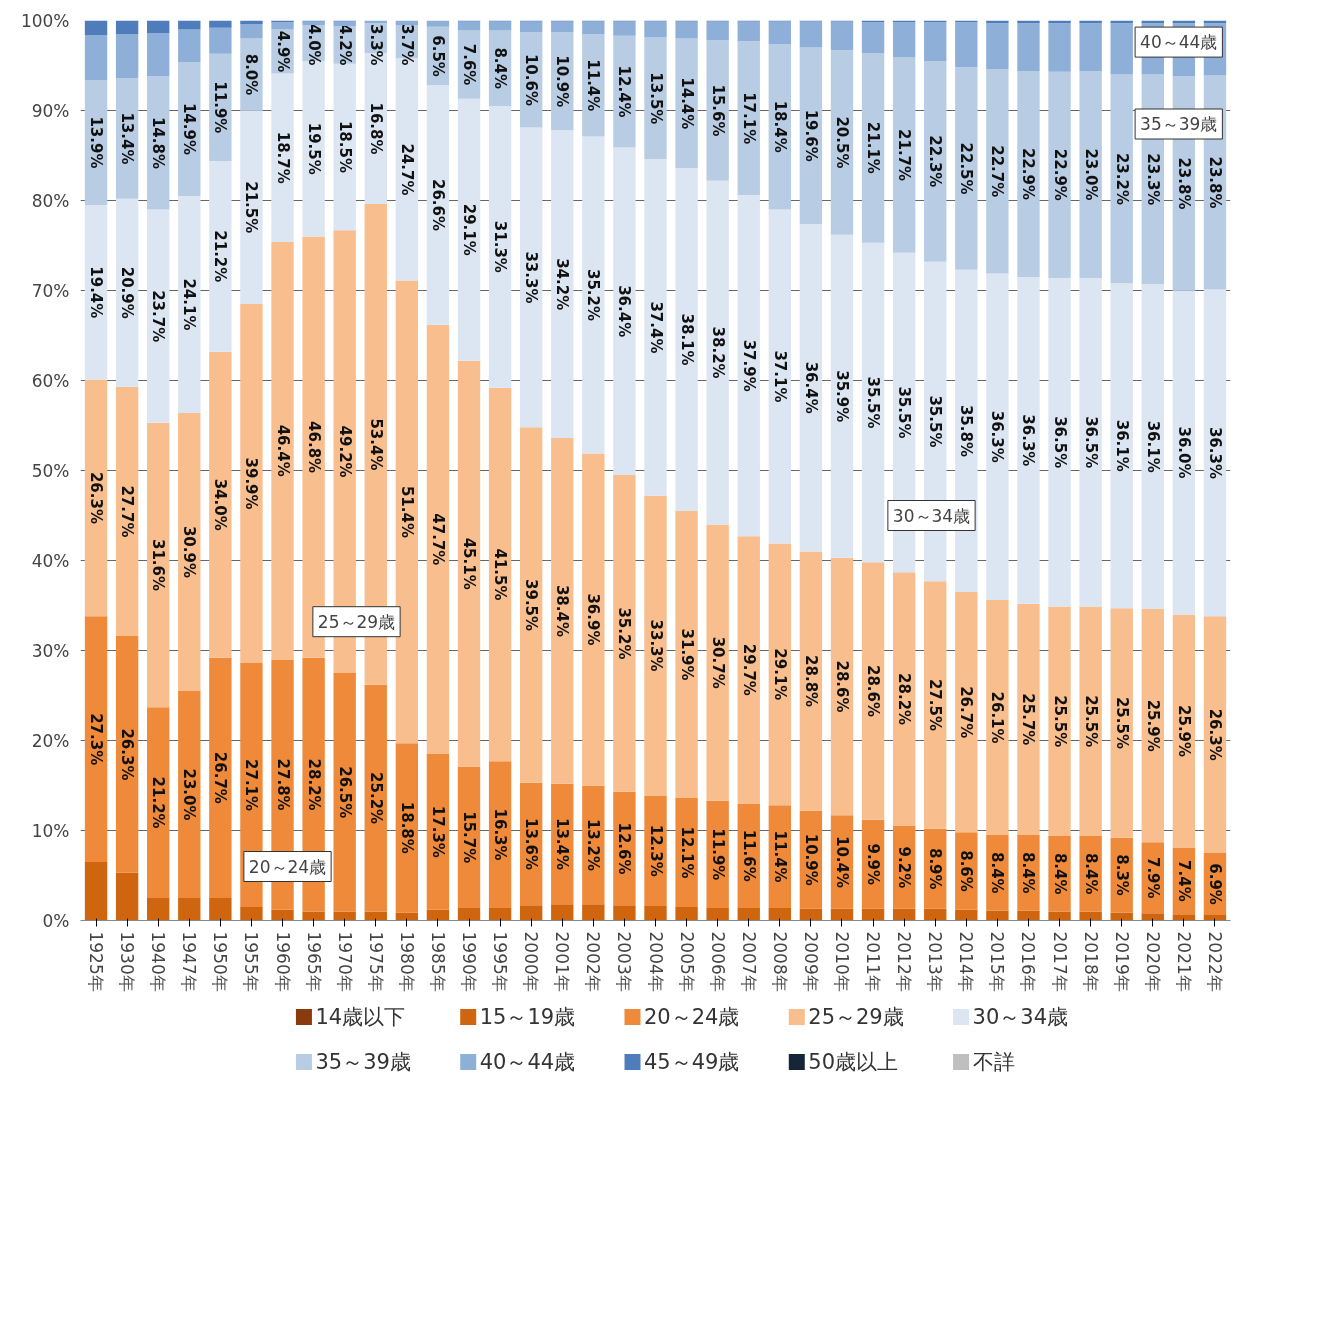 This screenshot has width=1343, height=1322. I want to click on data-label: 26.3%, so click(1214, 734).